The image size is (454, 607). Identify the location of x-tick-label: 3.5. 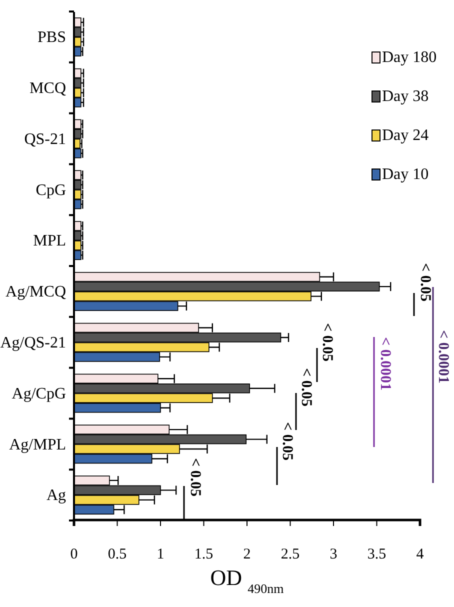
(376, 554).